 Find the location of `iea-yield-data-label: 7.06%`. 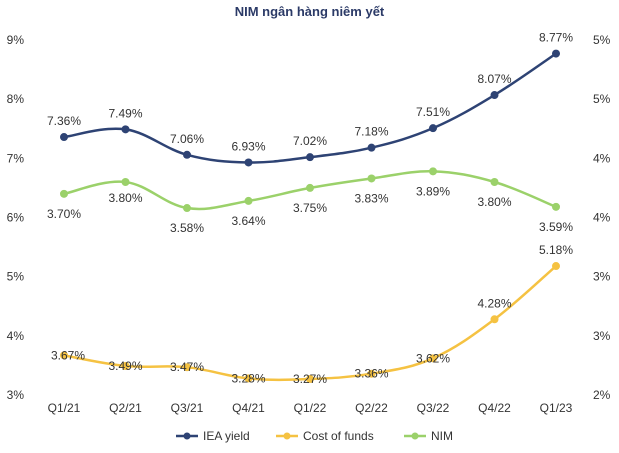

iea-yield-data-label: 7.06% is located at coordinates (187, 139).